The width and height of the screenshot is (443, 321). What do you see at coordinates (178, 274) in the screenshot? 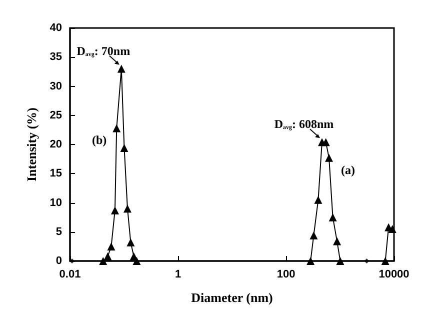
I see `x-tick-label: 1` at bounding box center [178, 274].